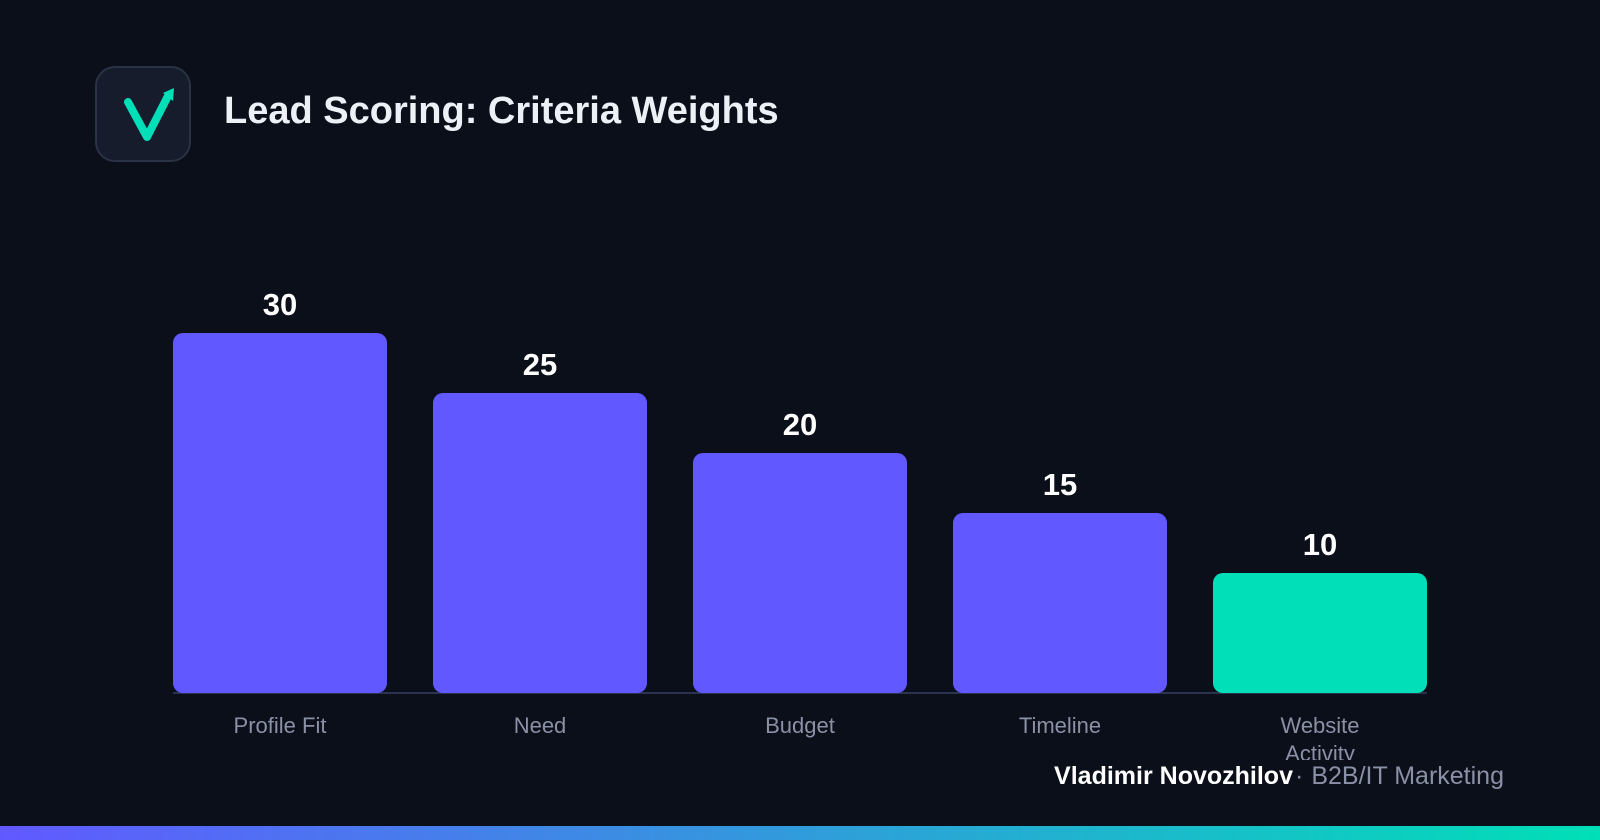 This screenshot has height=840, width=1600. I want to click on category-label: Budget, so click(800, 725).